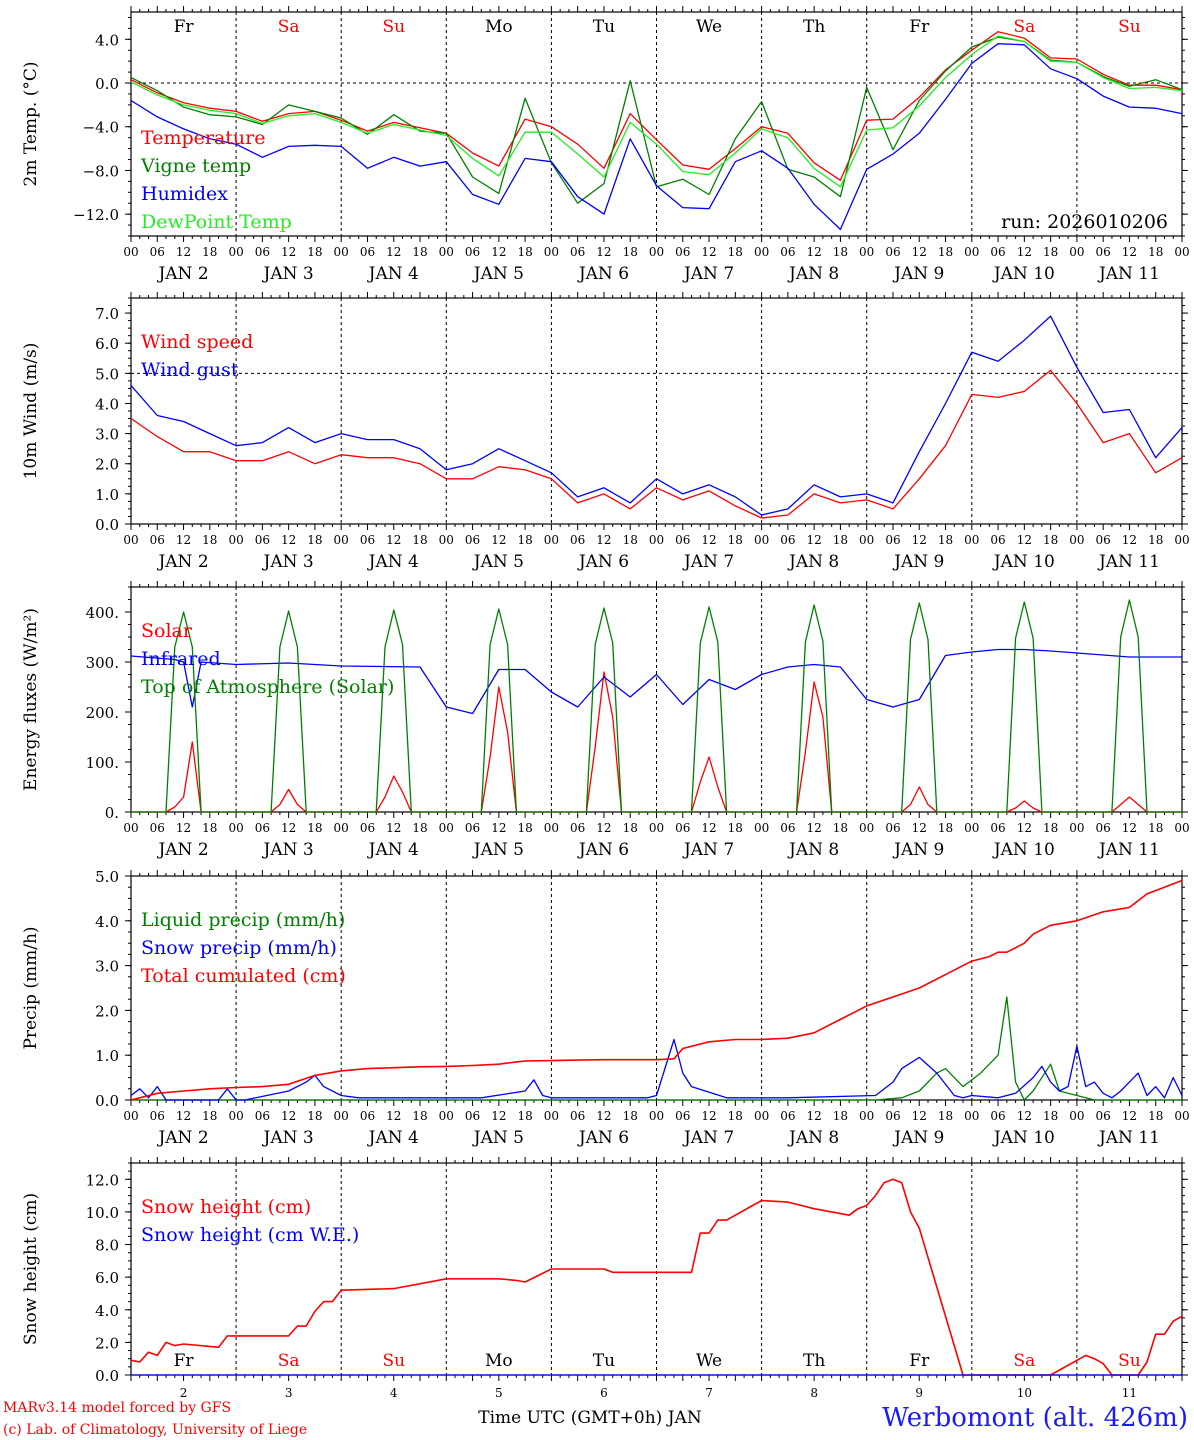 The width and height of the screenshot is (1194, 1440). Describe the element at coordinates (499, 1361) in the screenshot. I see `weekday-label: Mo` at that location.